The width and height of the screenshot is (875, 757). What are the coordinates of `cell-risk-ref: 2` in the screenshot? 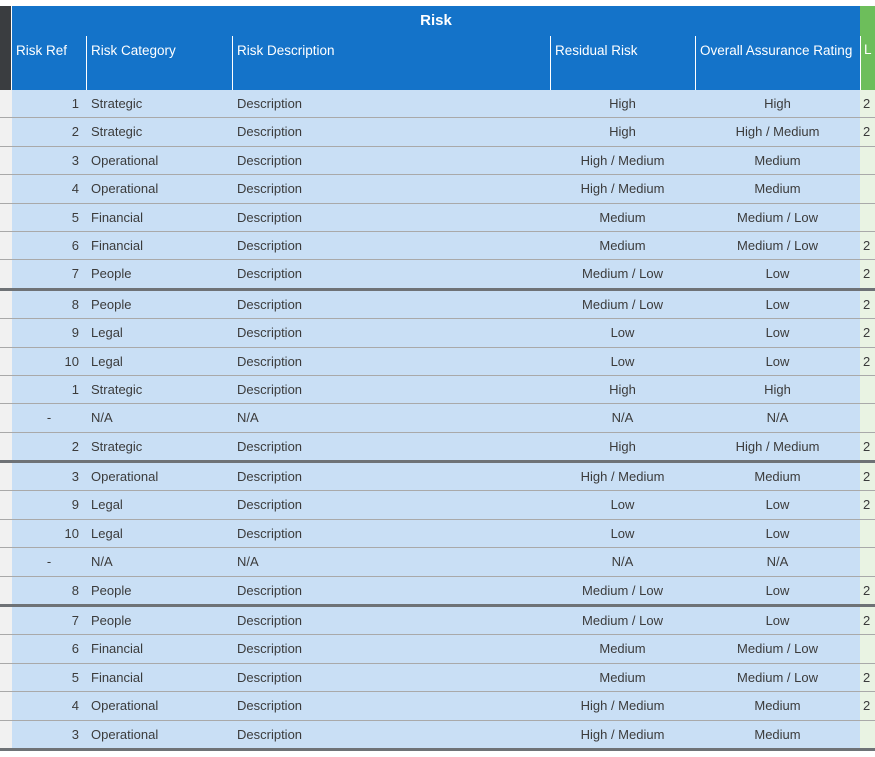 It's located at (49, 132).